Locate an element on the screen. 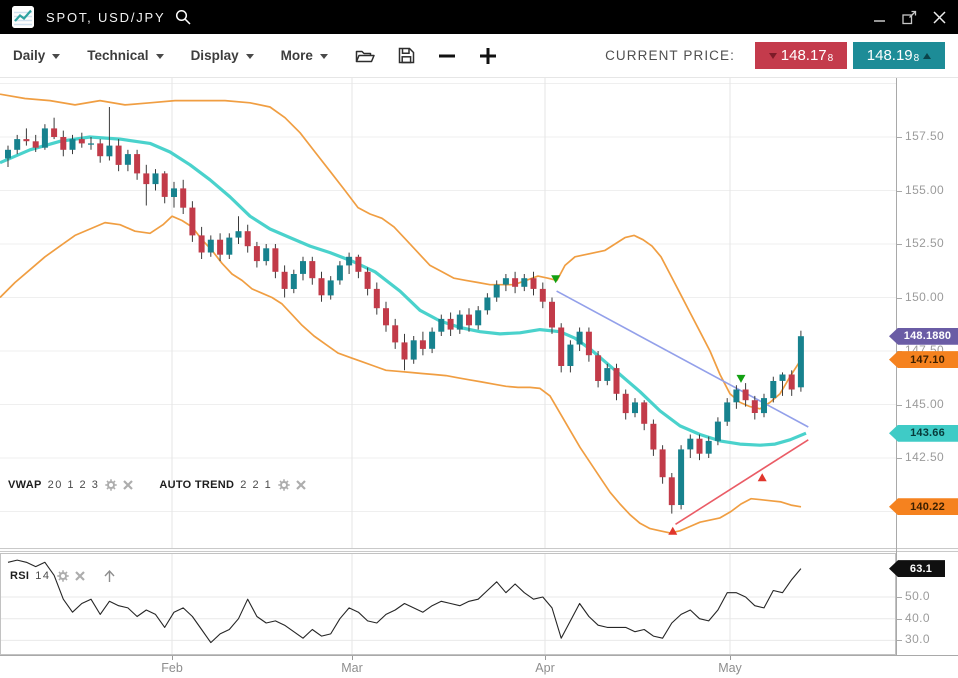 The image size is (958, 678). rsi-chart-pane is located at coordinates (448, 604).